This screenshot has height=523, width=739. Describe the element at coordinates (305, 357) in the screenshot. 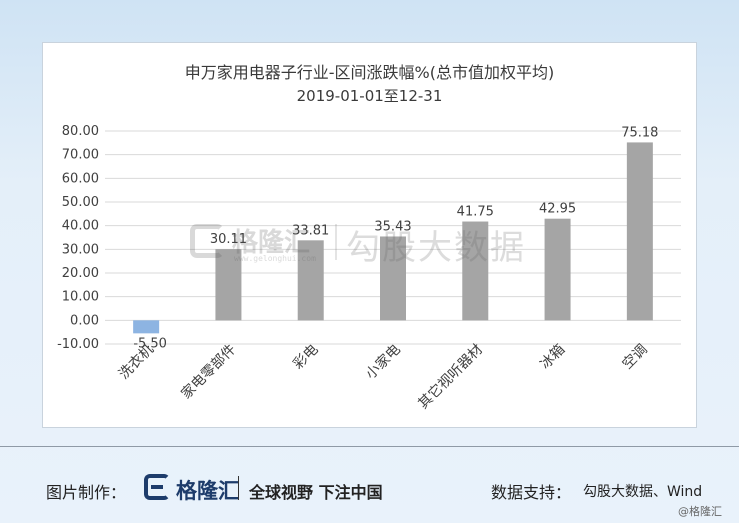

I see `category-label: 彩电` at that location.